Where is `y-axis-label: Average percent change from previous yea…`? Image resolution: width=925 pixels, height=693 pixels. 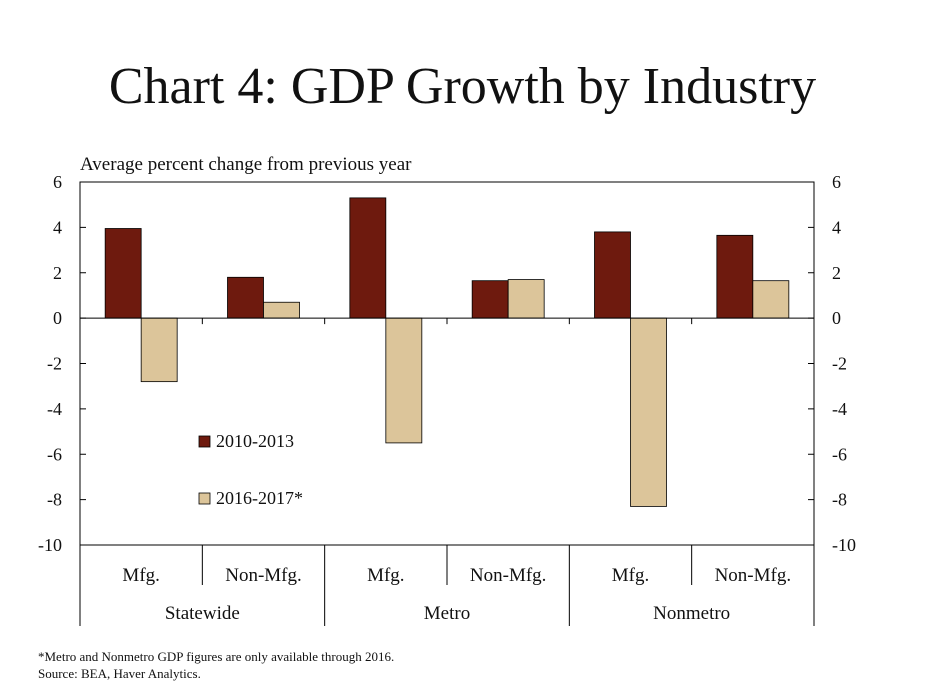 y-axis-label: Average percent change from previous yea… is located at coordinates (246, 164).